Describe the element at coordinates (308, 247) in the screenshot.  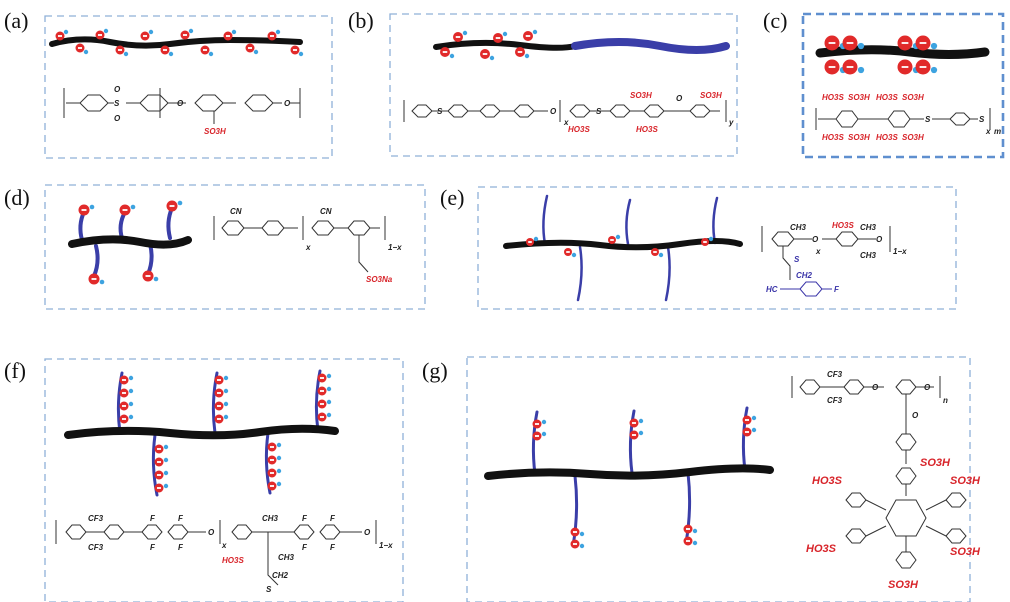
I see `d-subscript-x: x` at that location.